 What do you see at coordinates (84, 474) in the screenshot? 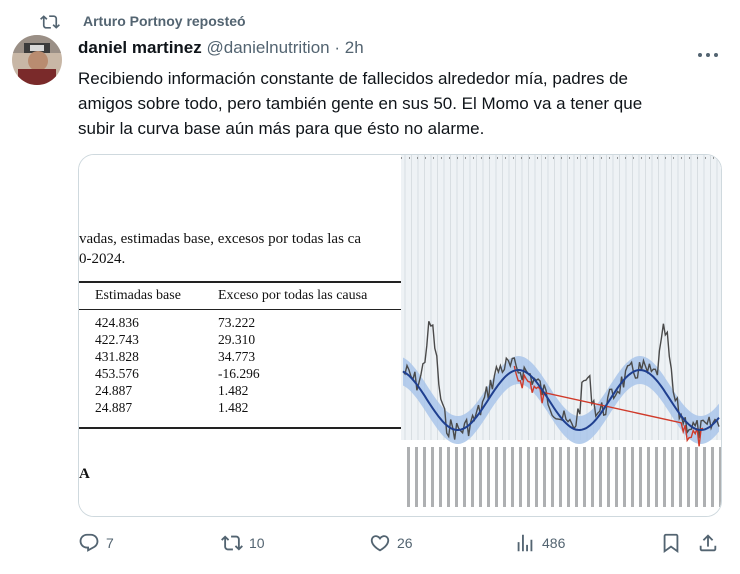
I see `doc-section-letter: A` at bounding box center [84, 474].